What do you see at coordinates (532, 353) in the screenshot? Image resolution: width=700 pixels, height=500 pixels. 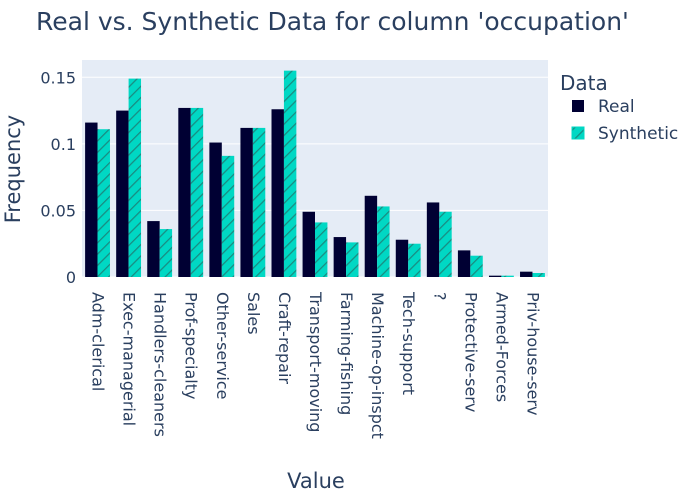 I see `x-tick-label: Priv-house-serv` at bounding box center [532, 353].